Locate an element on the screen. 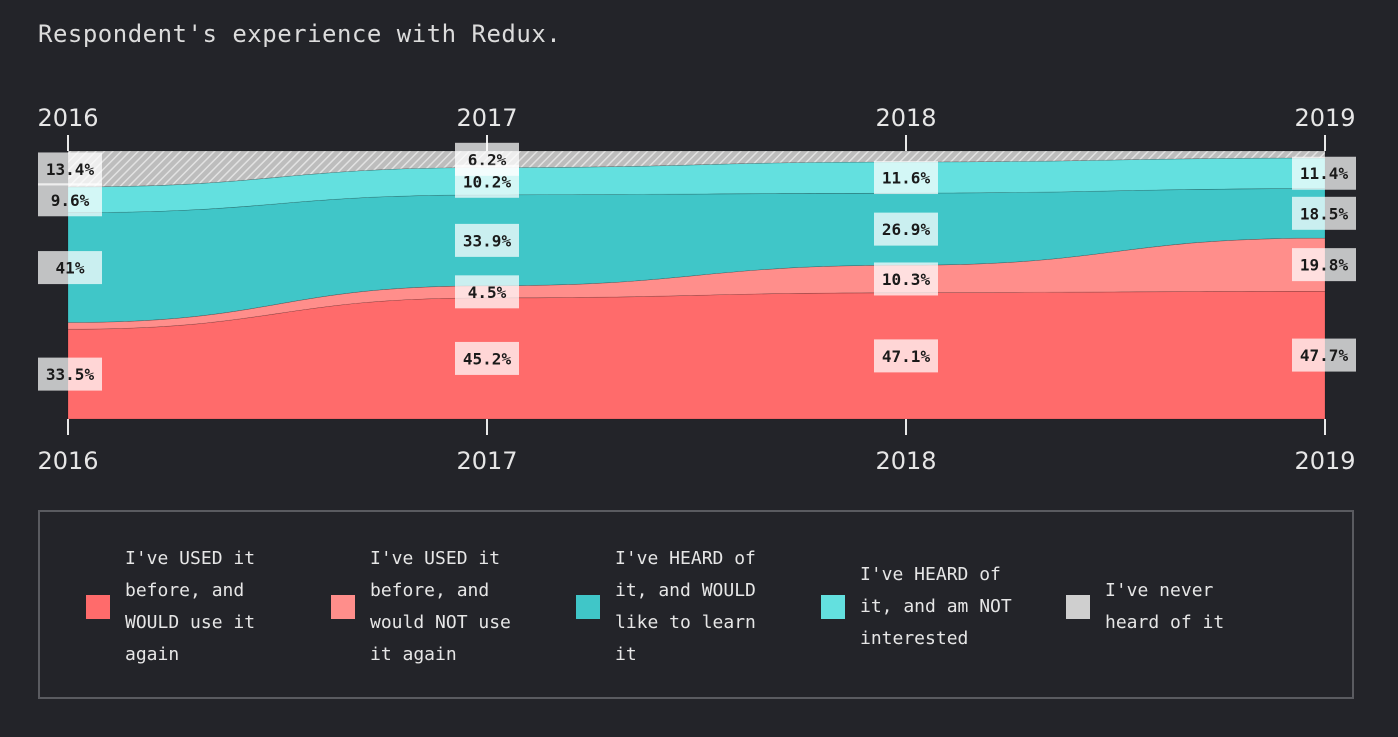 This screenshot has width=1398, height=737. data-label-would-use: 47.7% is located at coordinates (1324, 355).